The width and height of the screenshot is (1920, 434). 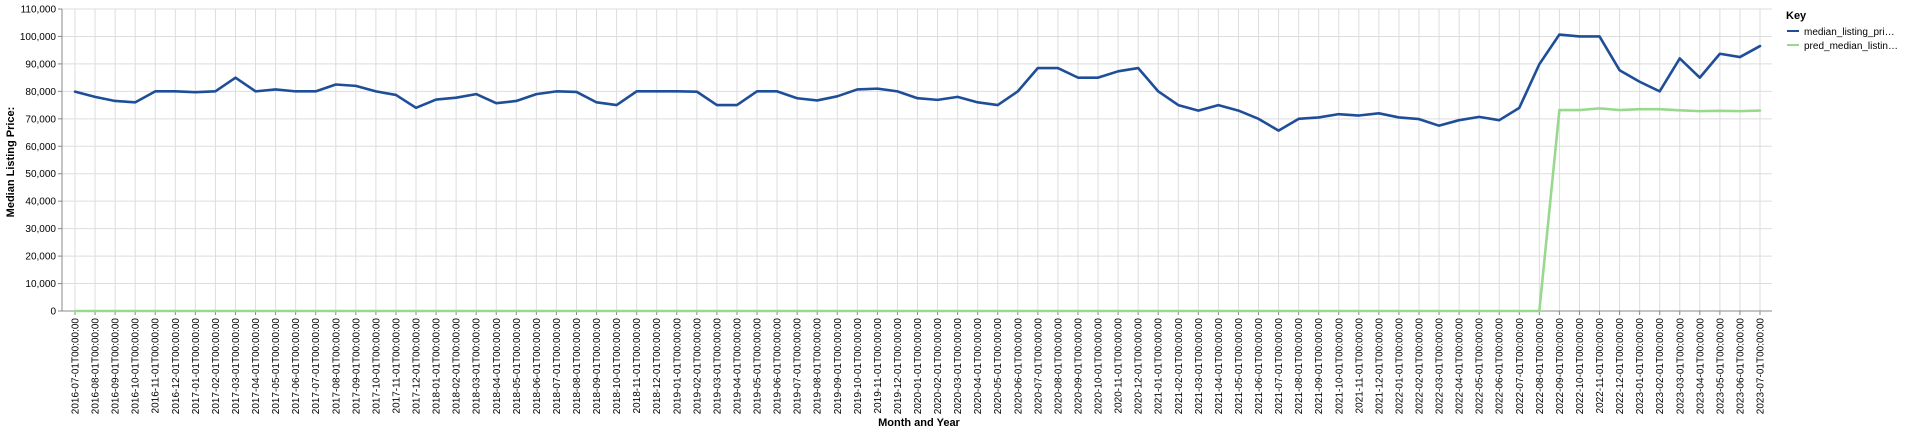 I want to click on x-tick-label: 2021-01-01T00:00:00, so click(x=1159, y=366).